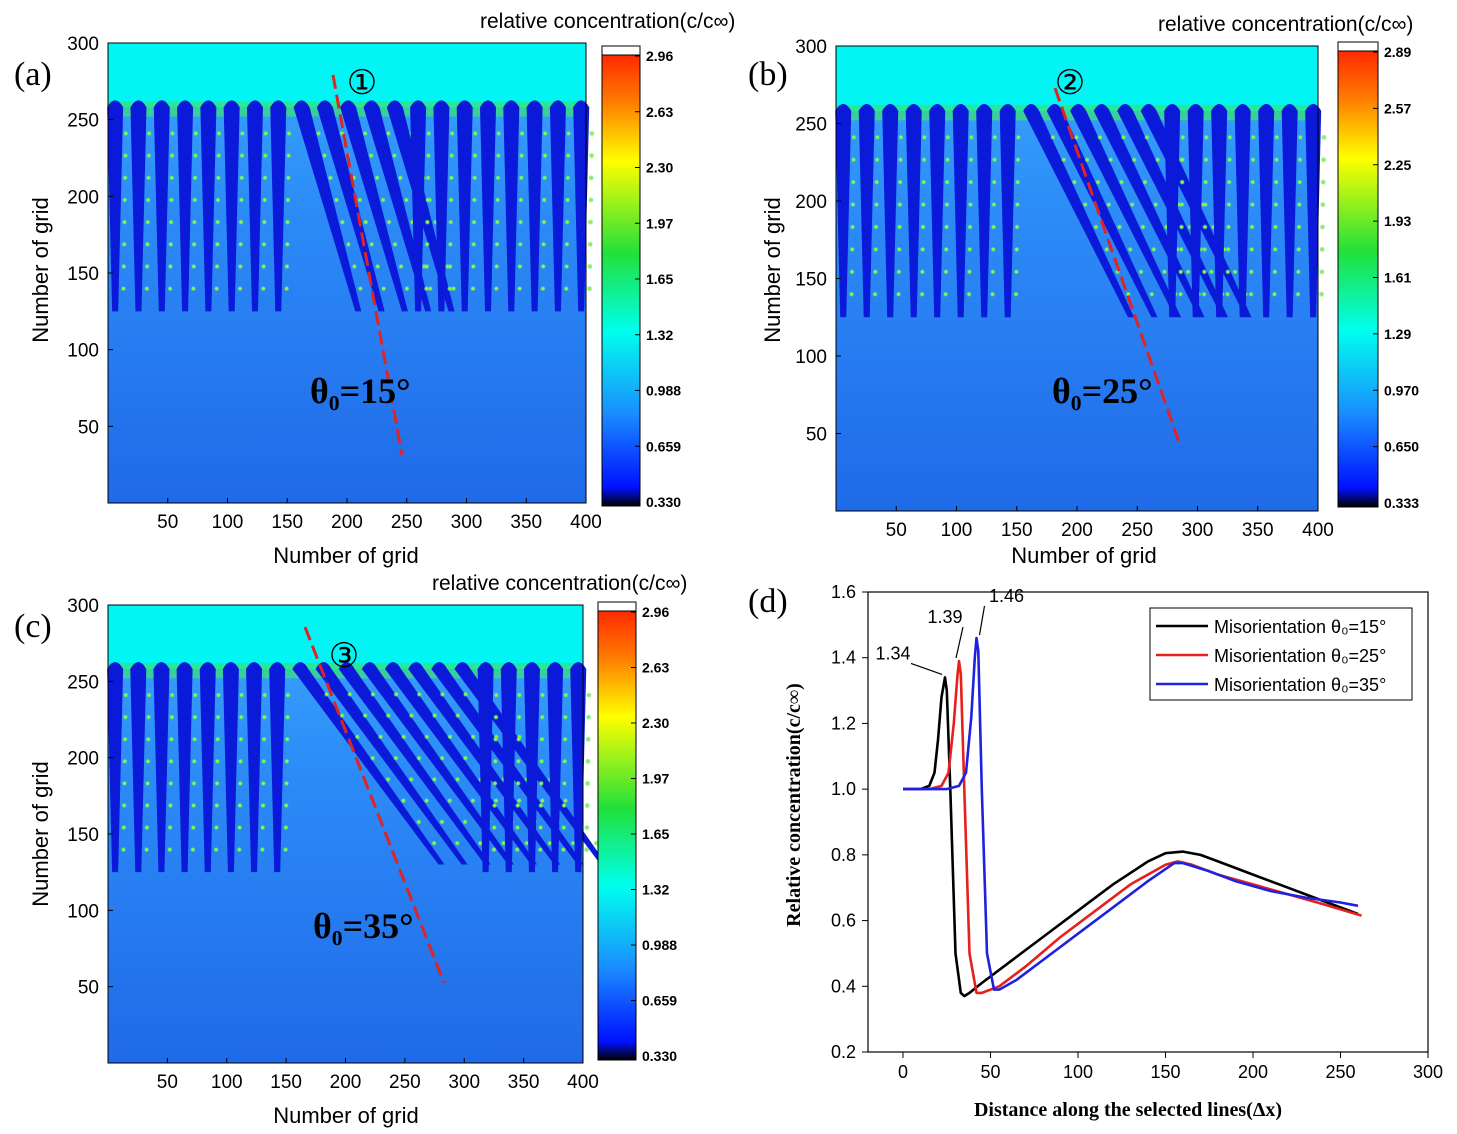  I want to click on y-tick-label: 0.8, so click(843, 855).